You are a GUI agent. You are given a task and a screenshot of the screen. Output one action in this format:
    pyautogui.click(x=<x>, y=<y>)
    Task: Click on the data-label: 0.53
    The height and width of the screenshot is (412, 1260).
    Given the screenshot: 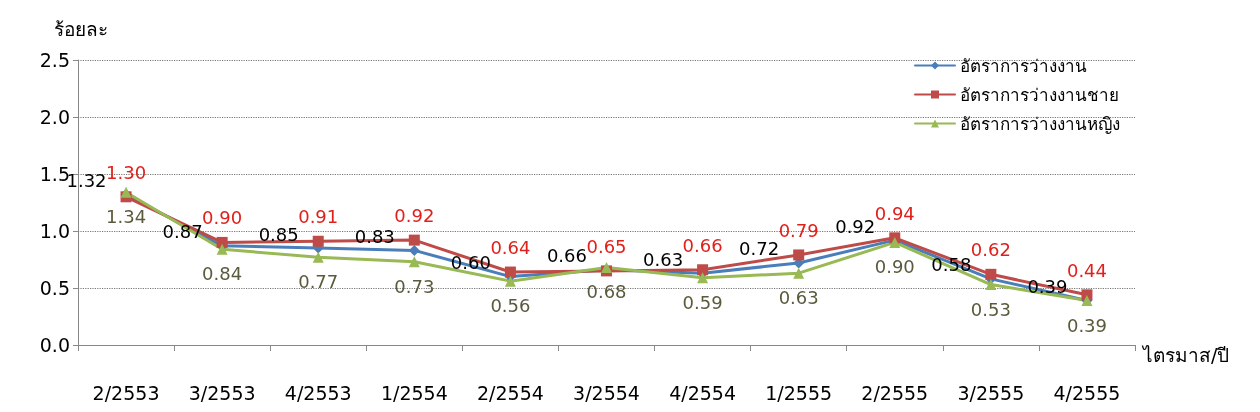 What is the action you would take?
    pyautogui.click(x=990, y=309)
    